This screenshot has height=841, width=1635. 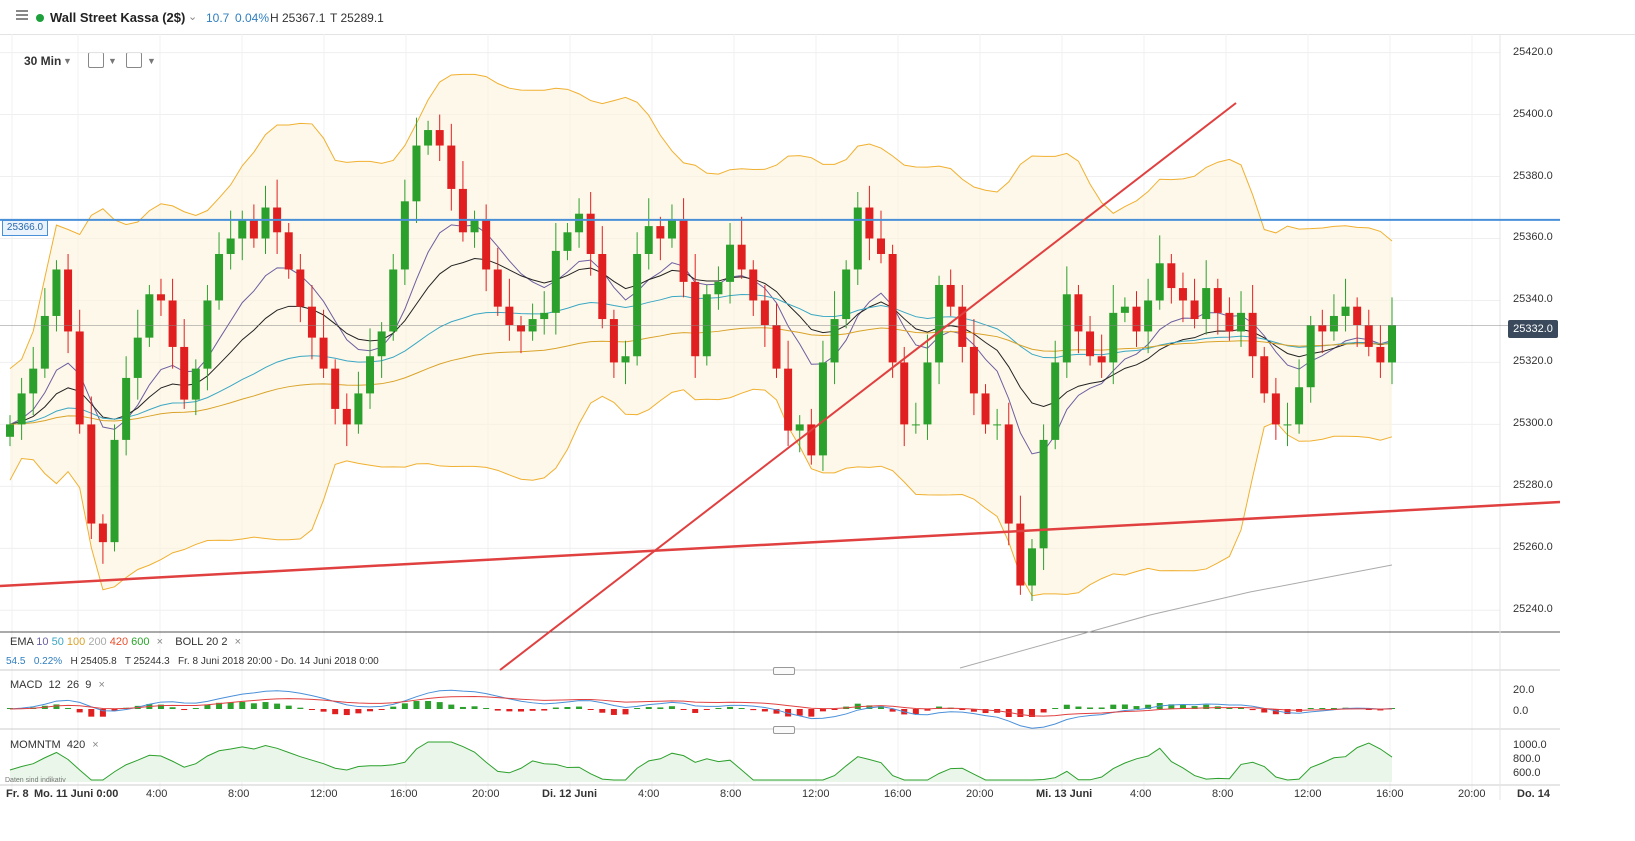 I want to click on ema-period: 420, so click(x=117, y=642).